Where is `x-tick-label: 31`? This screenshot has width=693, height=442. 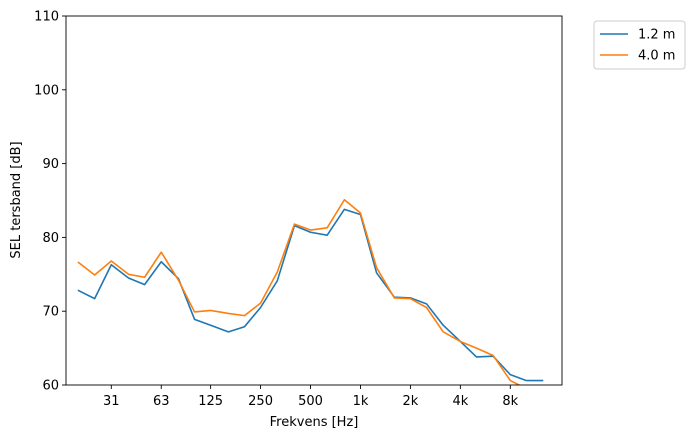 x-tick-label: 31 is located at coordinates (111, 401).